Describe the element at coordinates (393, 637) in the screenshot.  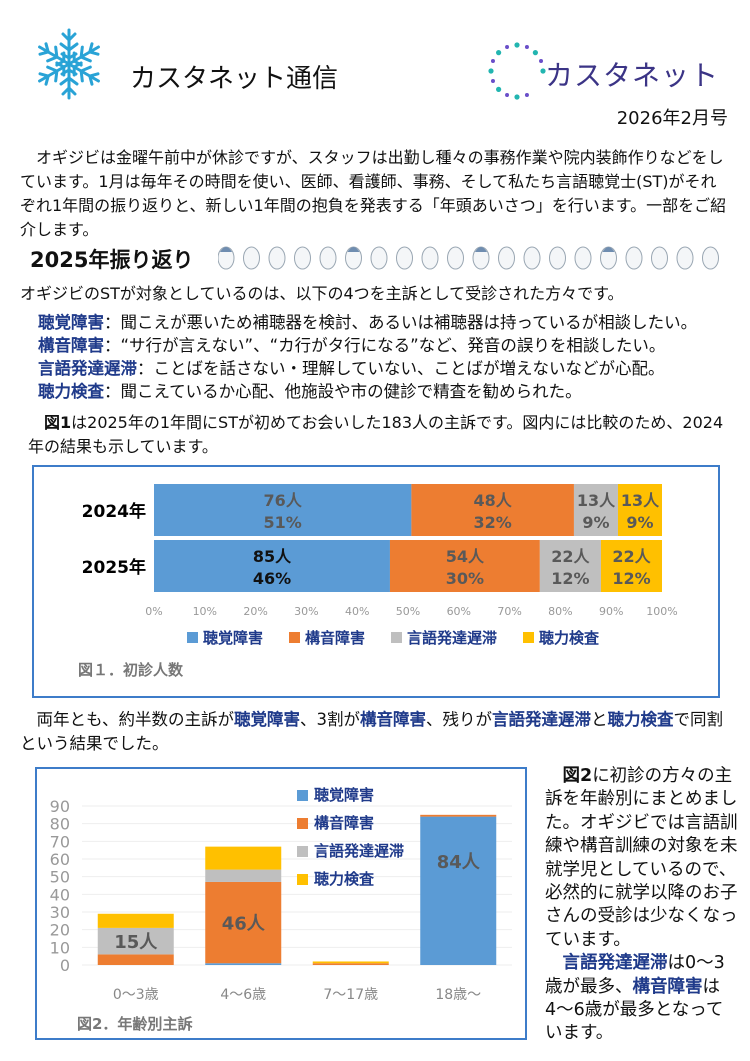
I see `chart-1-legend: 聴覚障害 構音障害 言語発達遅滞 聴力検査` at that location.